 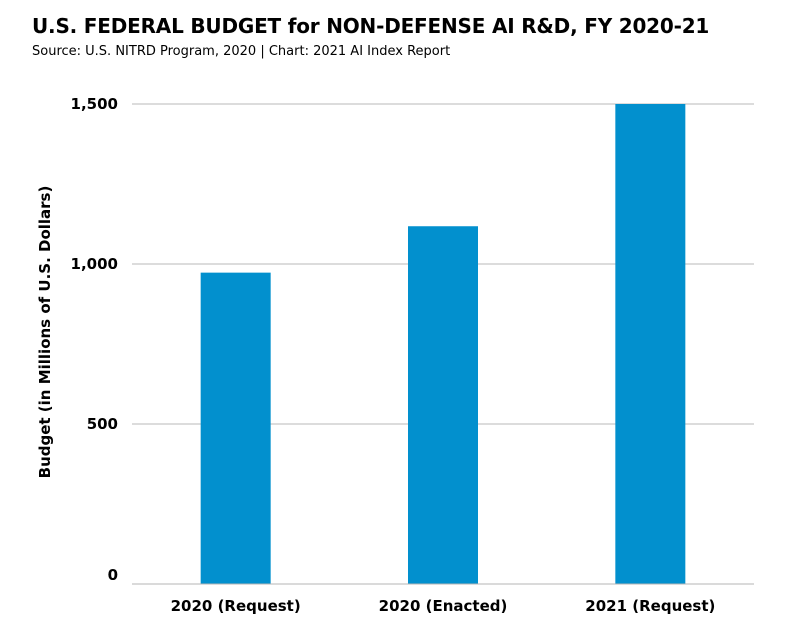 What do you see at coordinates (94, 104) in the screenshot?
I see `y-tick-label: 1,500` at bounding box center [94, 104].